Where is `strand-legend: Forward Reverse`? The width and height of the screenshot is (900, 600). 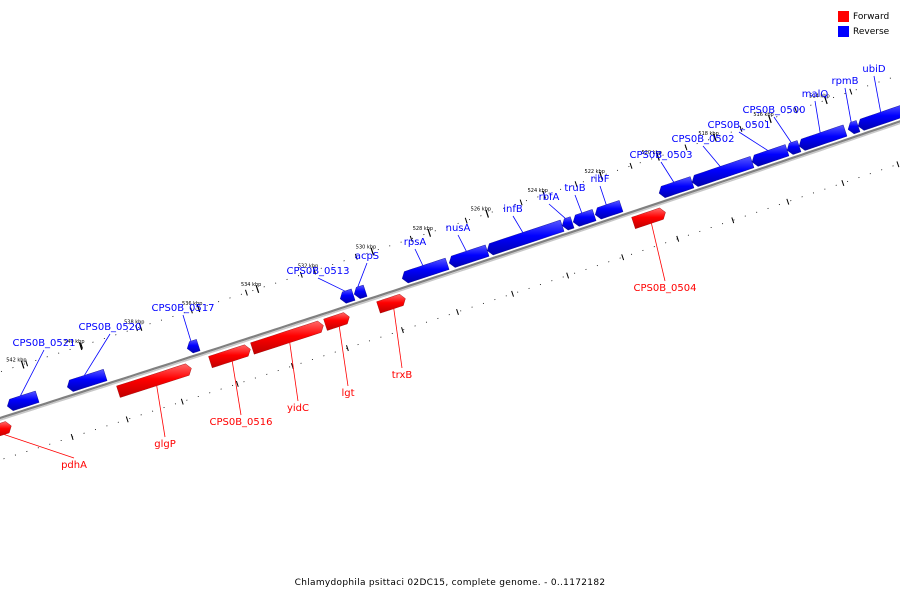
strand-legend: Forward Reverse is located at coordinates (869, 24).